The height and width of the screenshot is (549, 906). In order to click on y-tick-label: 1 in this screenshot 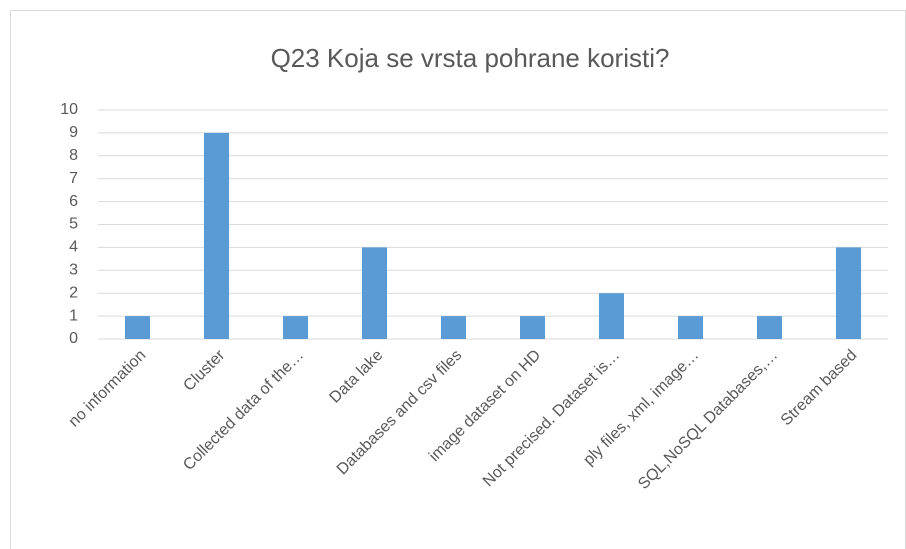, I will do `click(73, 315)`.